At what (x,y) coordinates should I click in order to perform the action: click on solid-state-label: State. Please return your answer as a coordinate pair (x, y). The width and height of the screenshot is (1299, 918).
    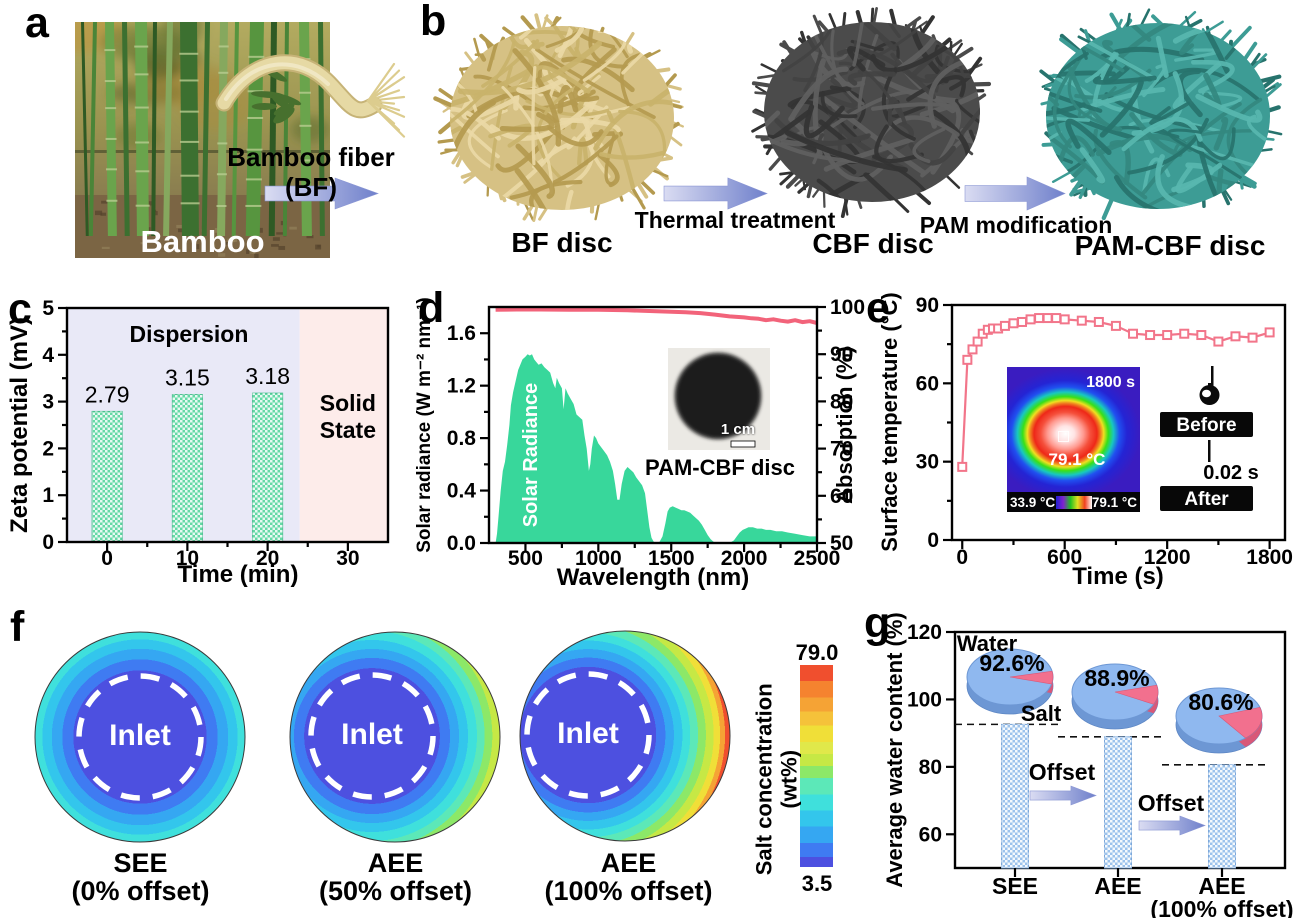
    Looking at the image, I should click on (348, 430).